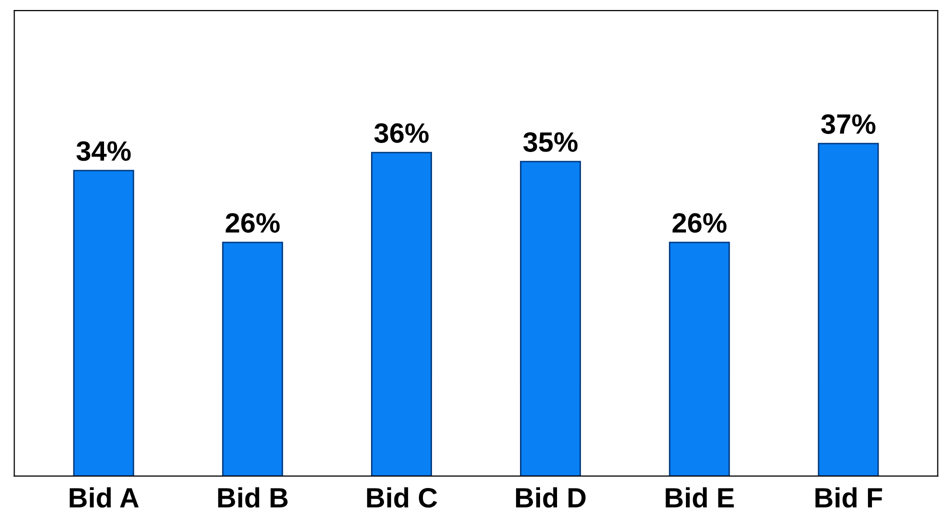  What do you see at coordinates (700, 497) in the screenshot?
I see `x-tick-label: Bid E` at bounding box center [700, 497].